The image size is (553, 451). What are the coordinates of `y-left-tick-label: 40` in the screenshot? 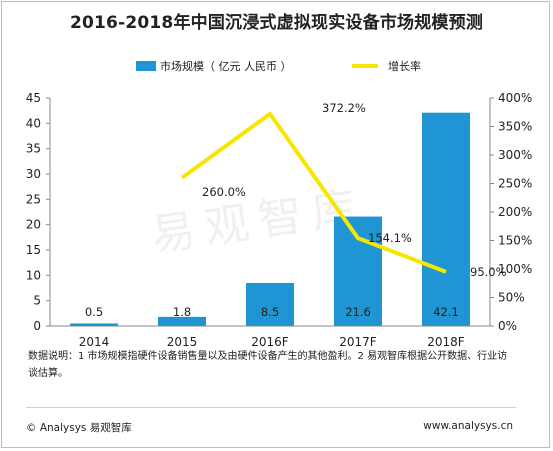 It's located at (33, 123).